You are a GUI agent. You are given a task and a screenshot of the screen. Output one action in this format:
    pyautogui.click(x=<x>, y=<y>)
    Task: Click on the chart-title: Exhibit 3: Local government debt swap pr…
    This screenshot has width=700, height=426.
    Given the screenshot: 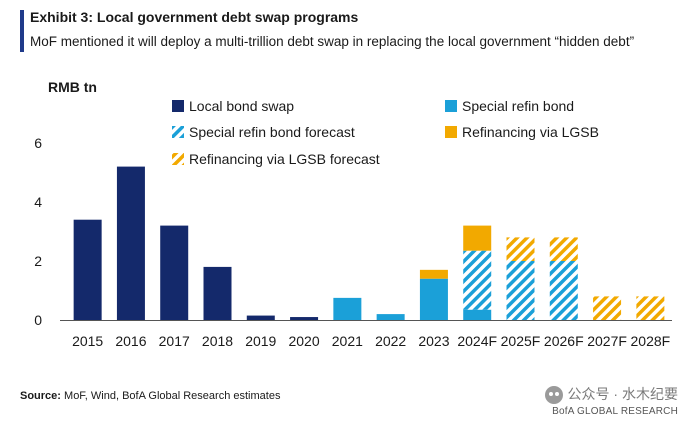 What is the action you would take?
    pyautogui.click(x=194, y=17)
    